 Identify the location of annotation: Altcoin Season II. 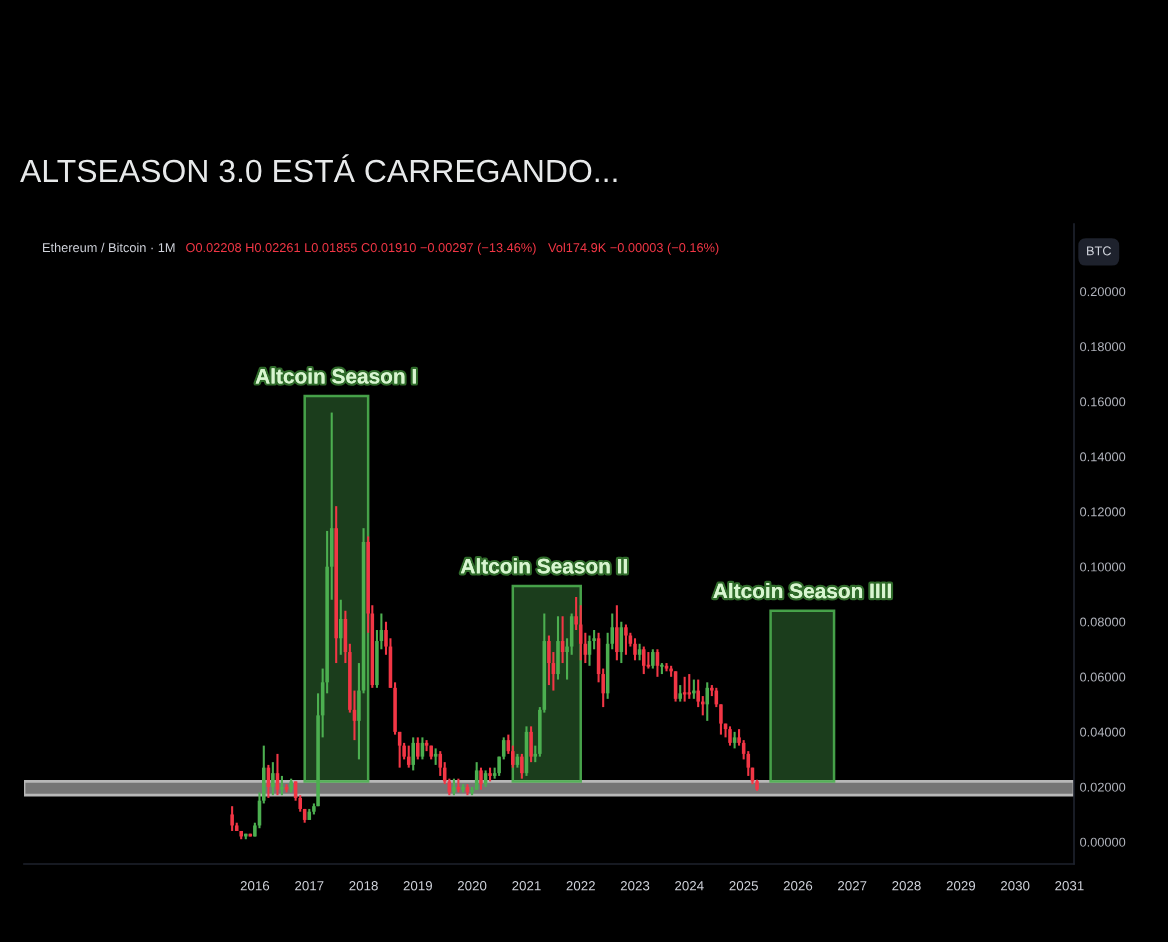
(543, 566).